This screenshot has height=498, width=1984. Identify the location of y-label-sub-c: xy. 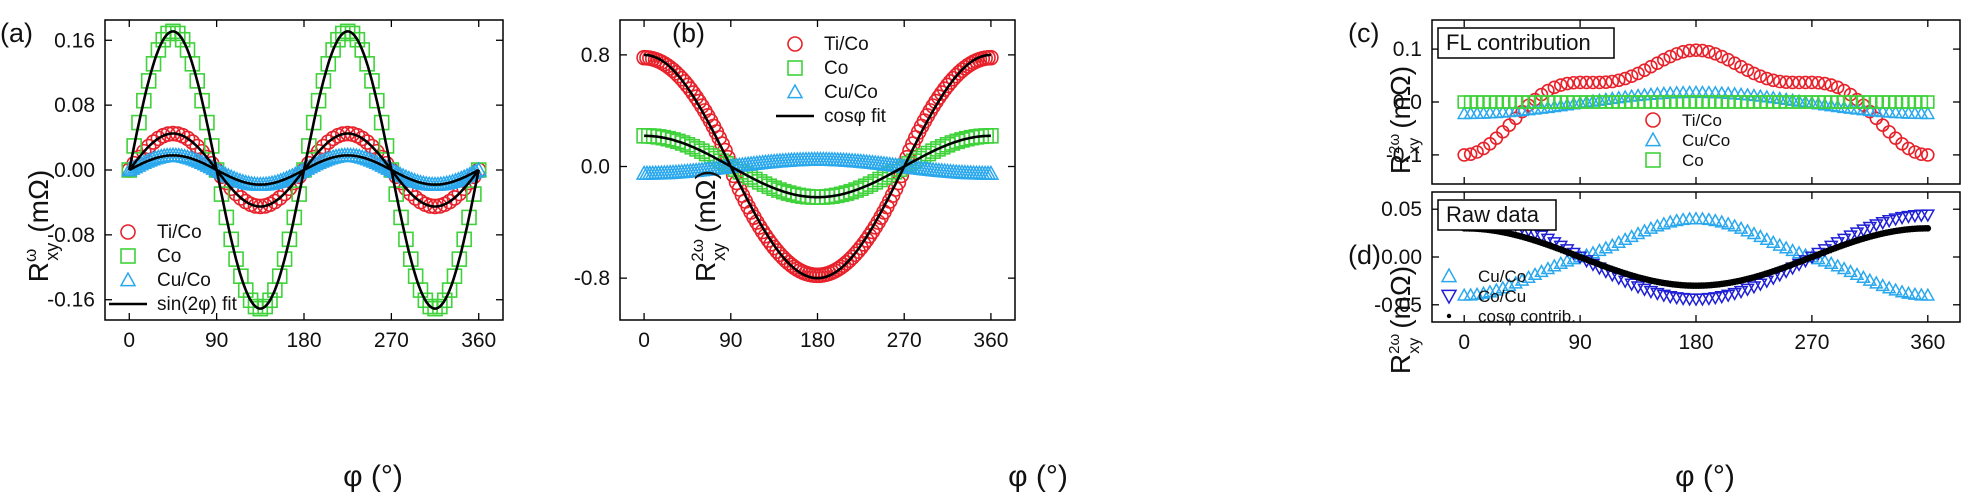
(1414, 146).